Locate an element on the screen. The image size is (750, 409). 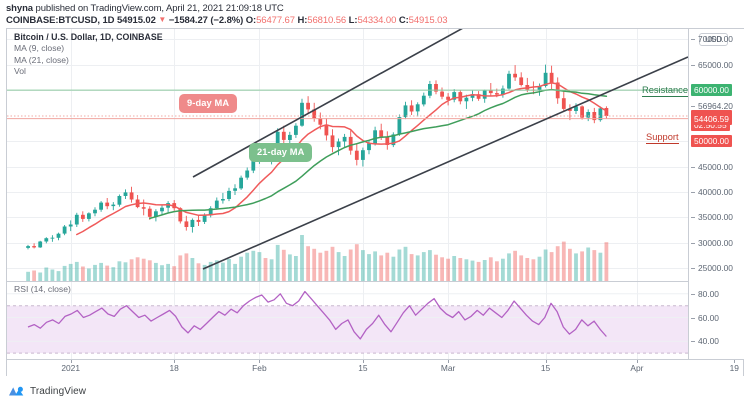
close-label: C: is located at coordinates (403, 20).